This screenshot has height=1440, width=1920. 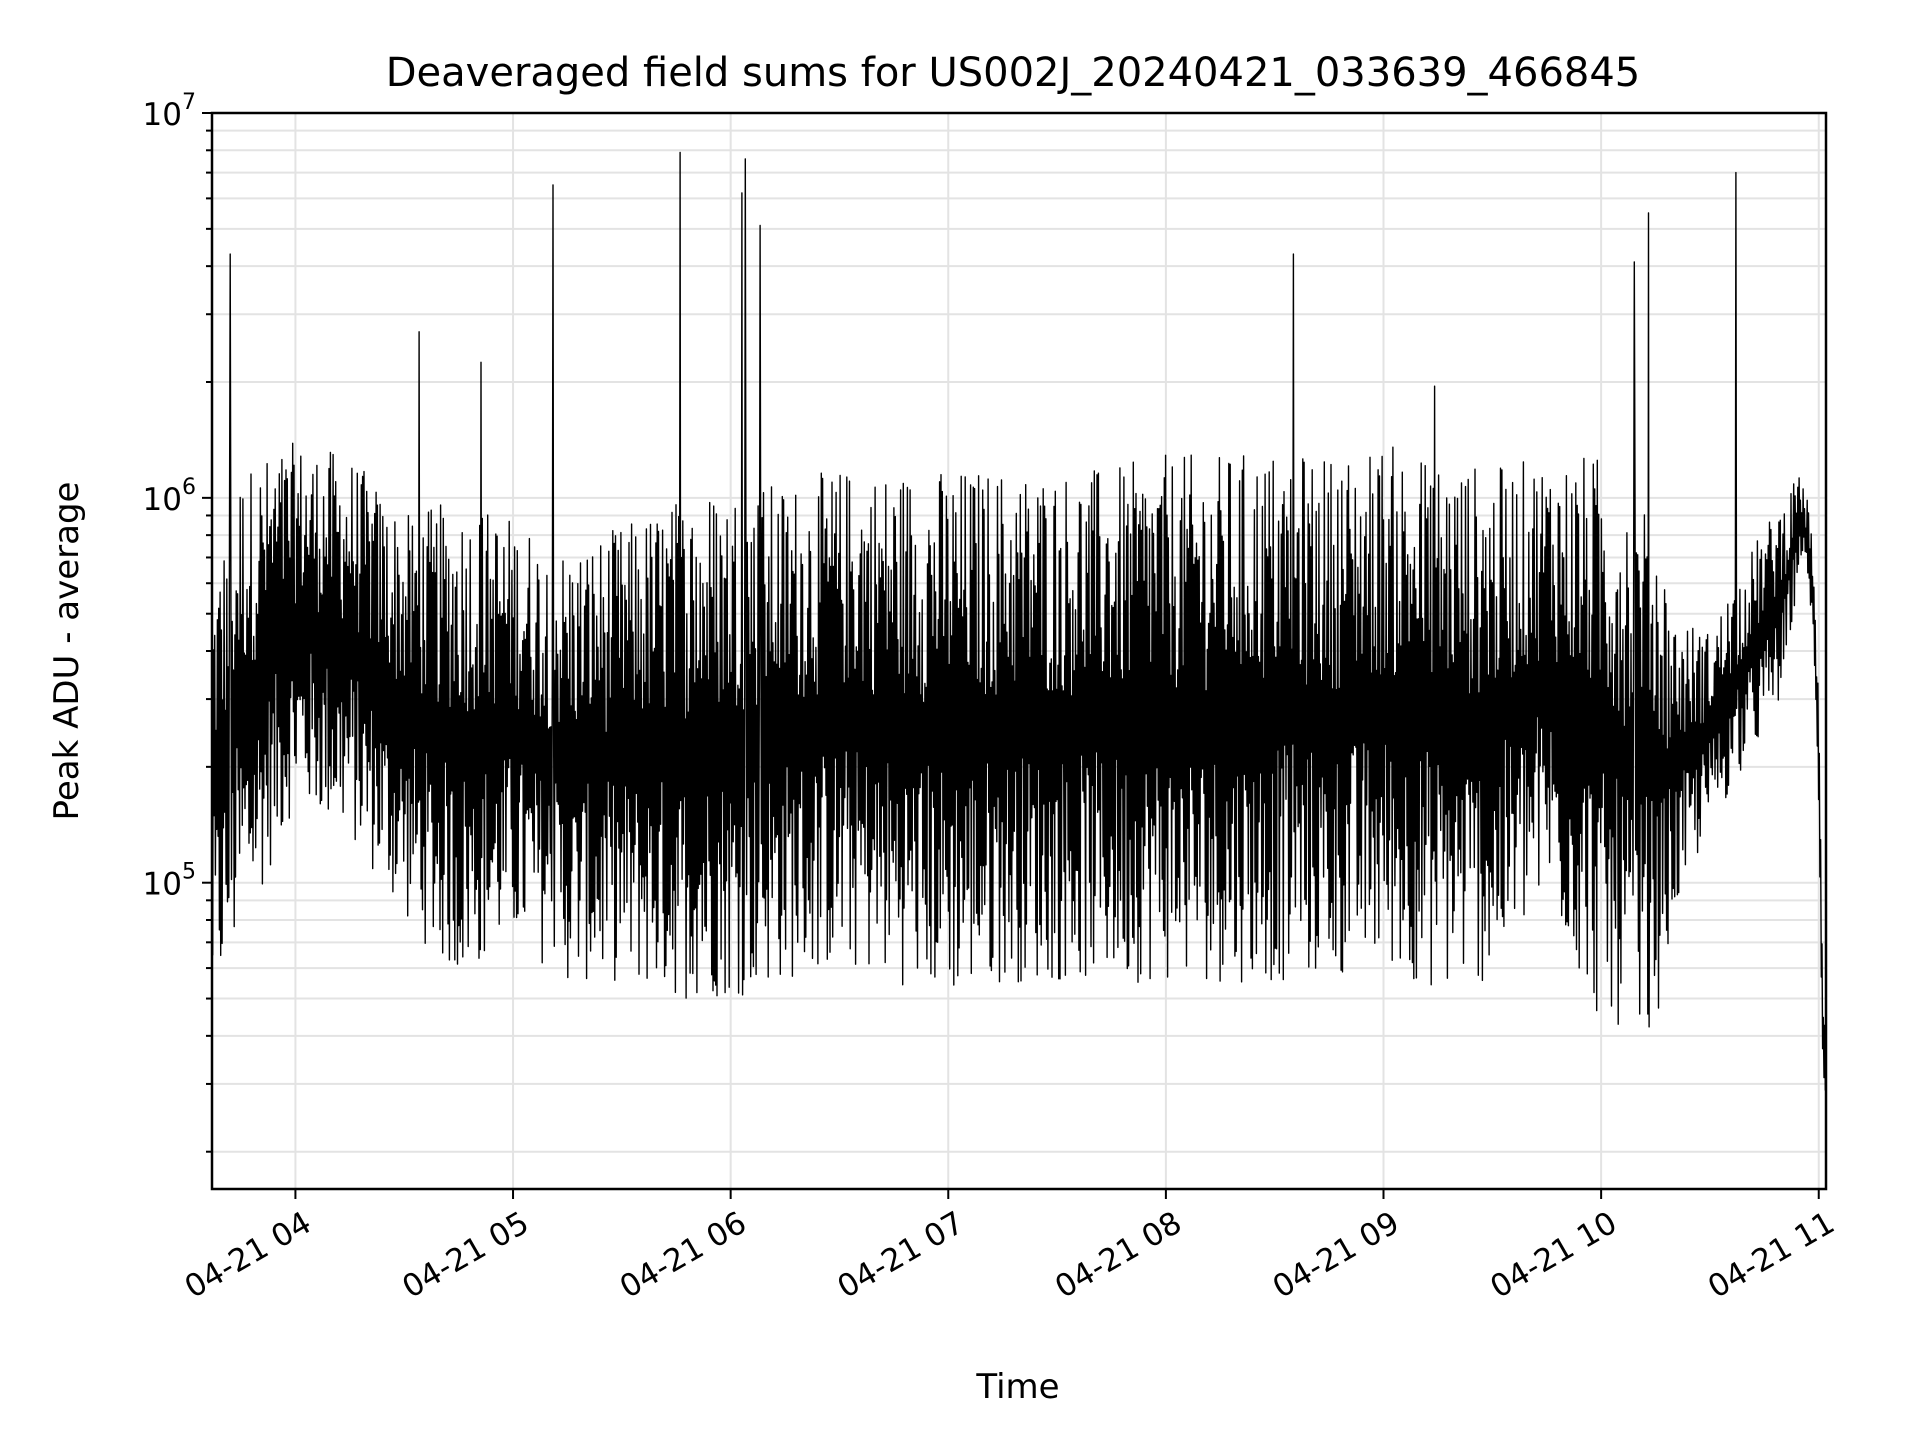 What do you see at coordinates (1118, 1255) in the screenshot?
I see `x-tick-label: 04-21 08` at bounding box center [1118, 1255].